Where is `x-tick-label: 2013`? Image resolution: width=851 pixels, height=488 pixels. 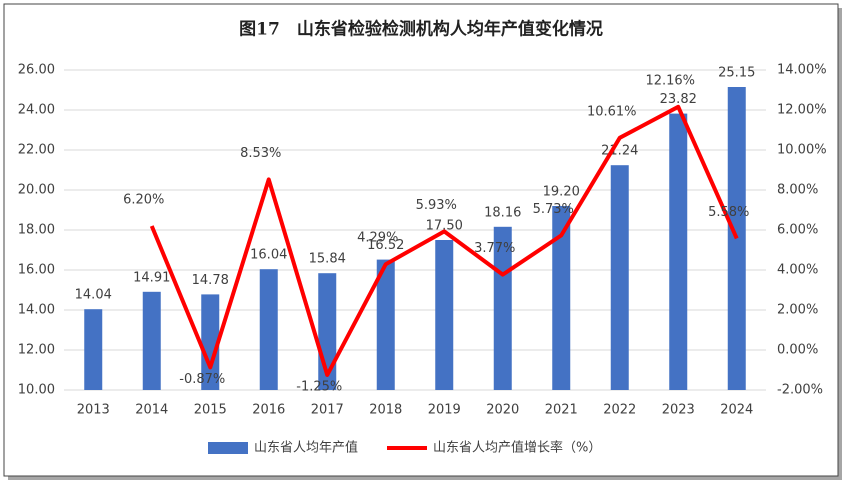
x-tick-label: 2013 is located at coordinates (93, 410).